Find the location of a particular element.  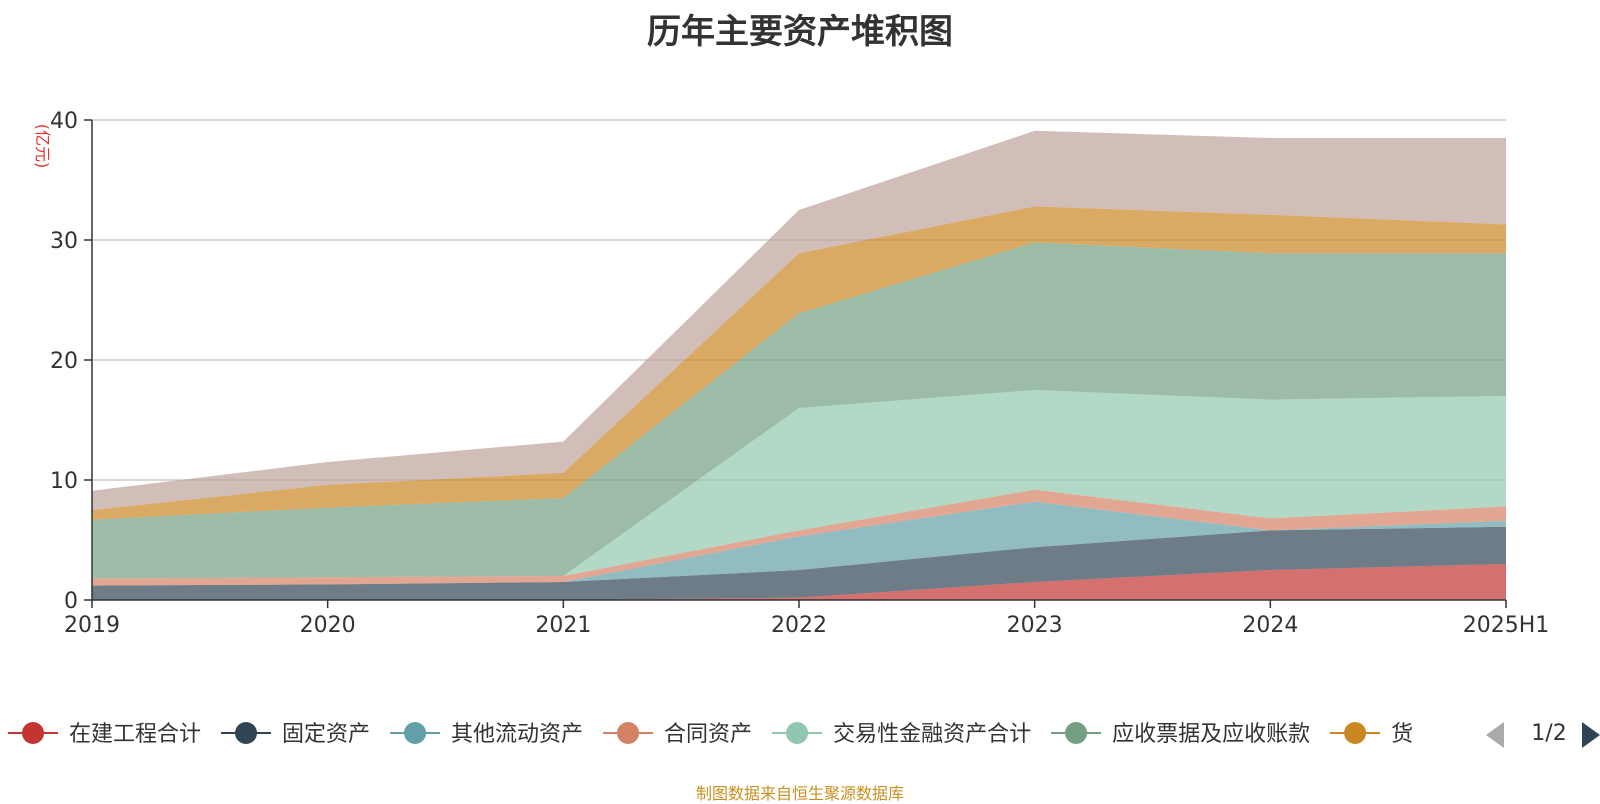

legend-item-2: 固定资产 is located at coordinates (295, 734).